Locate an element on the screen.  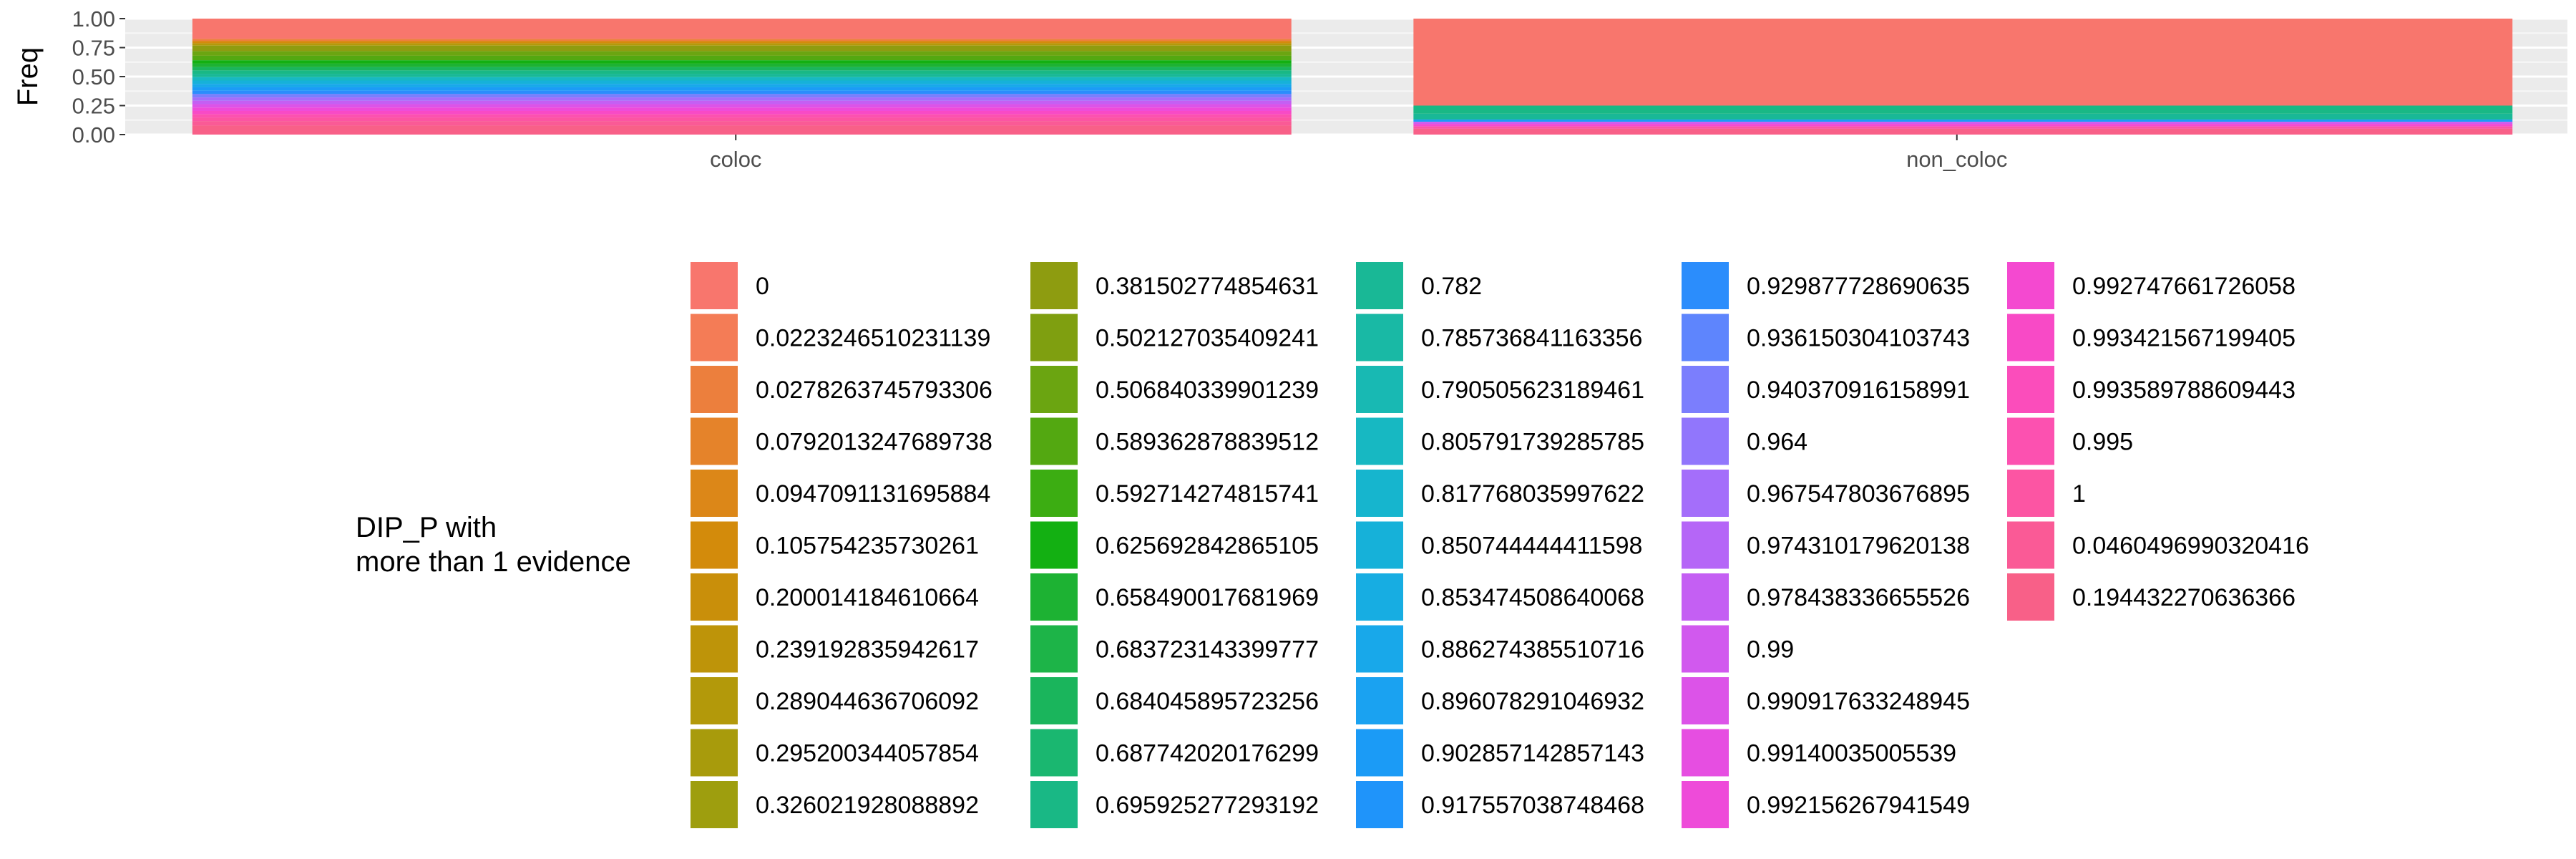
legend-label: 0.886274385510716 is located at coordinates (1532, 650).